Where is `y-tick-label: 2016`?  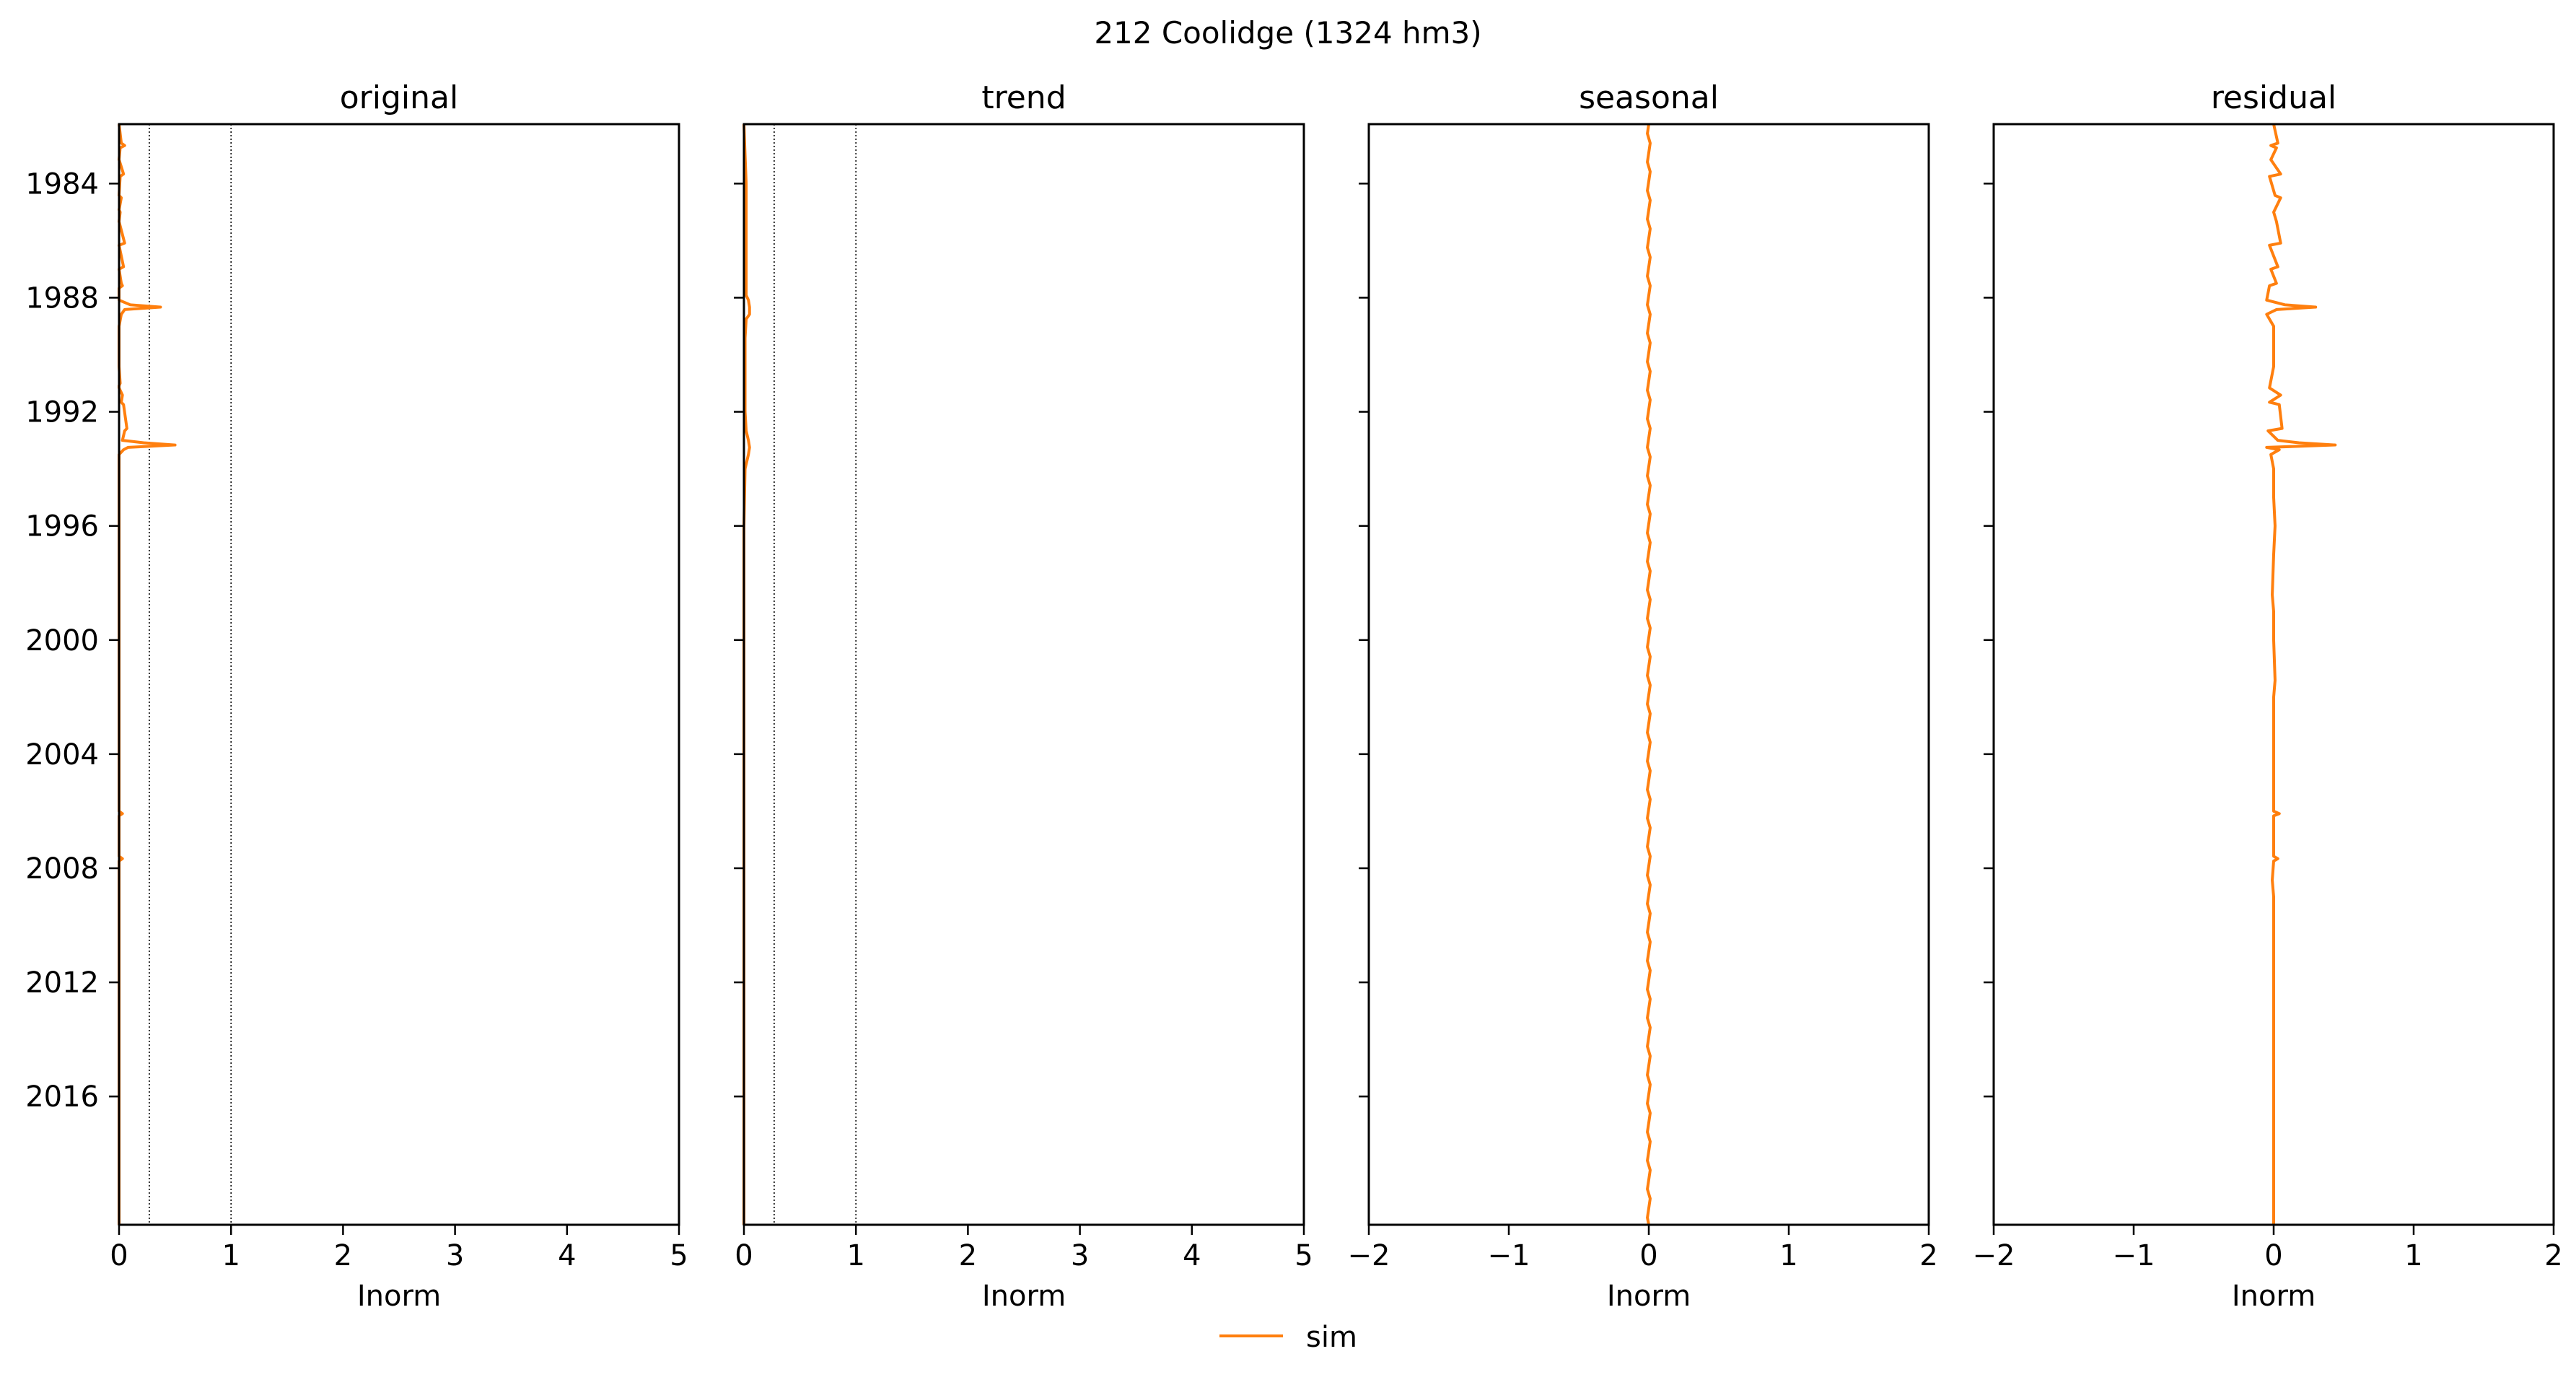
y-tick-label: 2016 is located at coordinates (62, 1097).